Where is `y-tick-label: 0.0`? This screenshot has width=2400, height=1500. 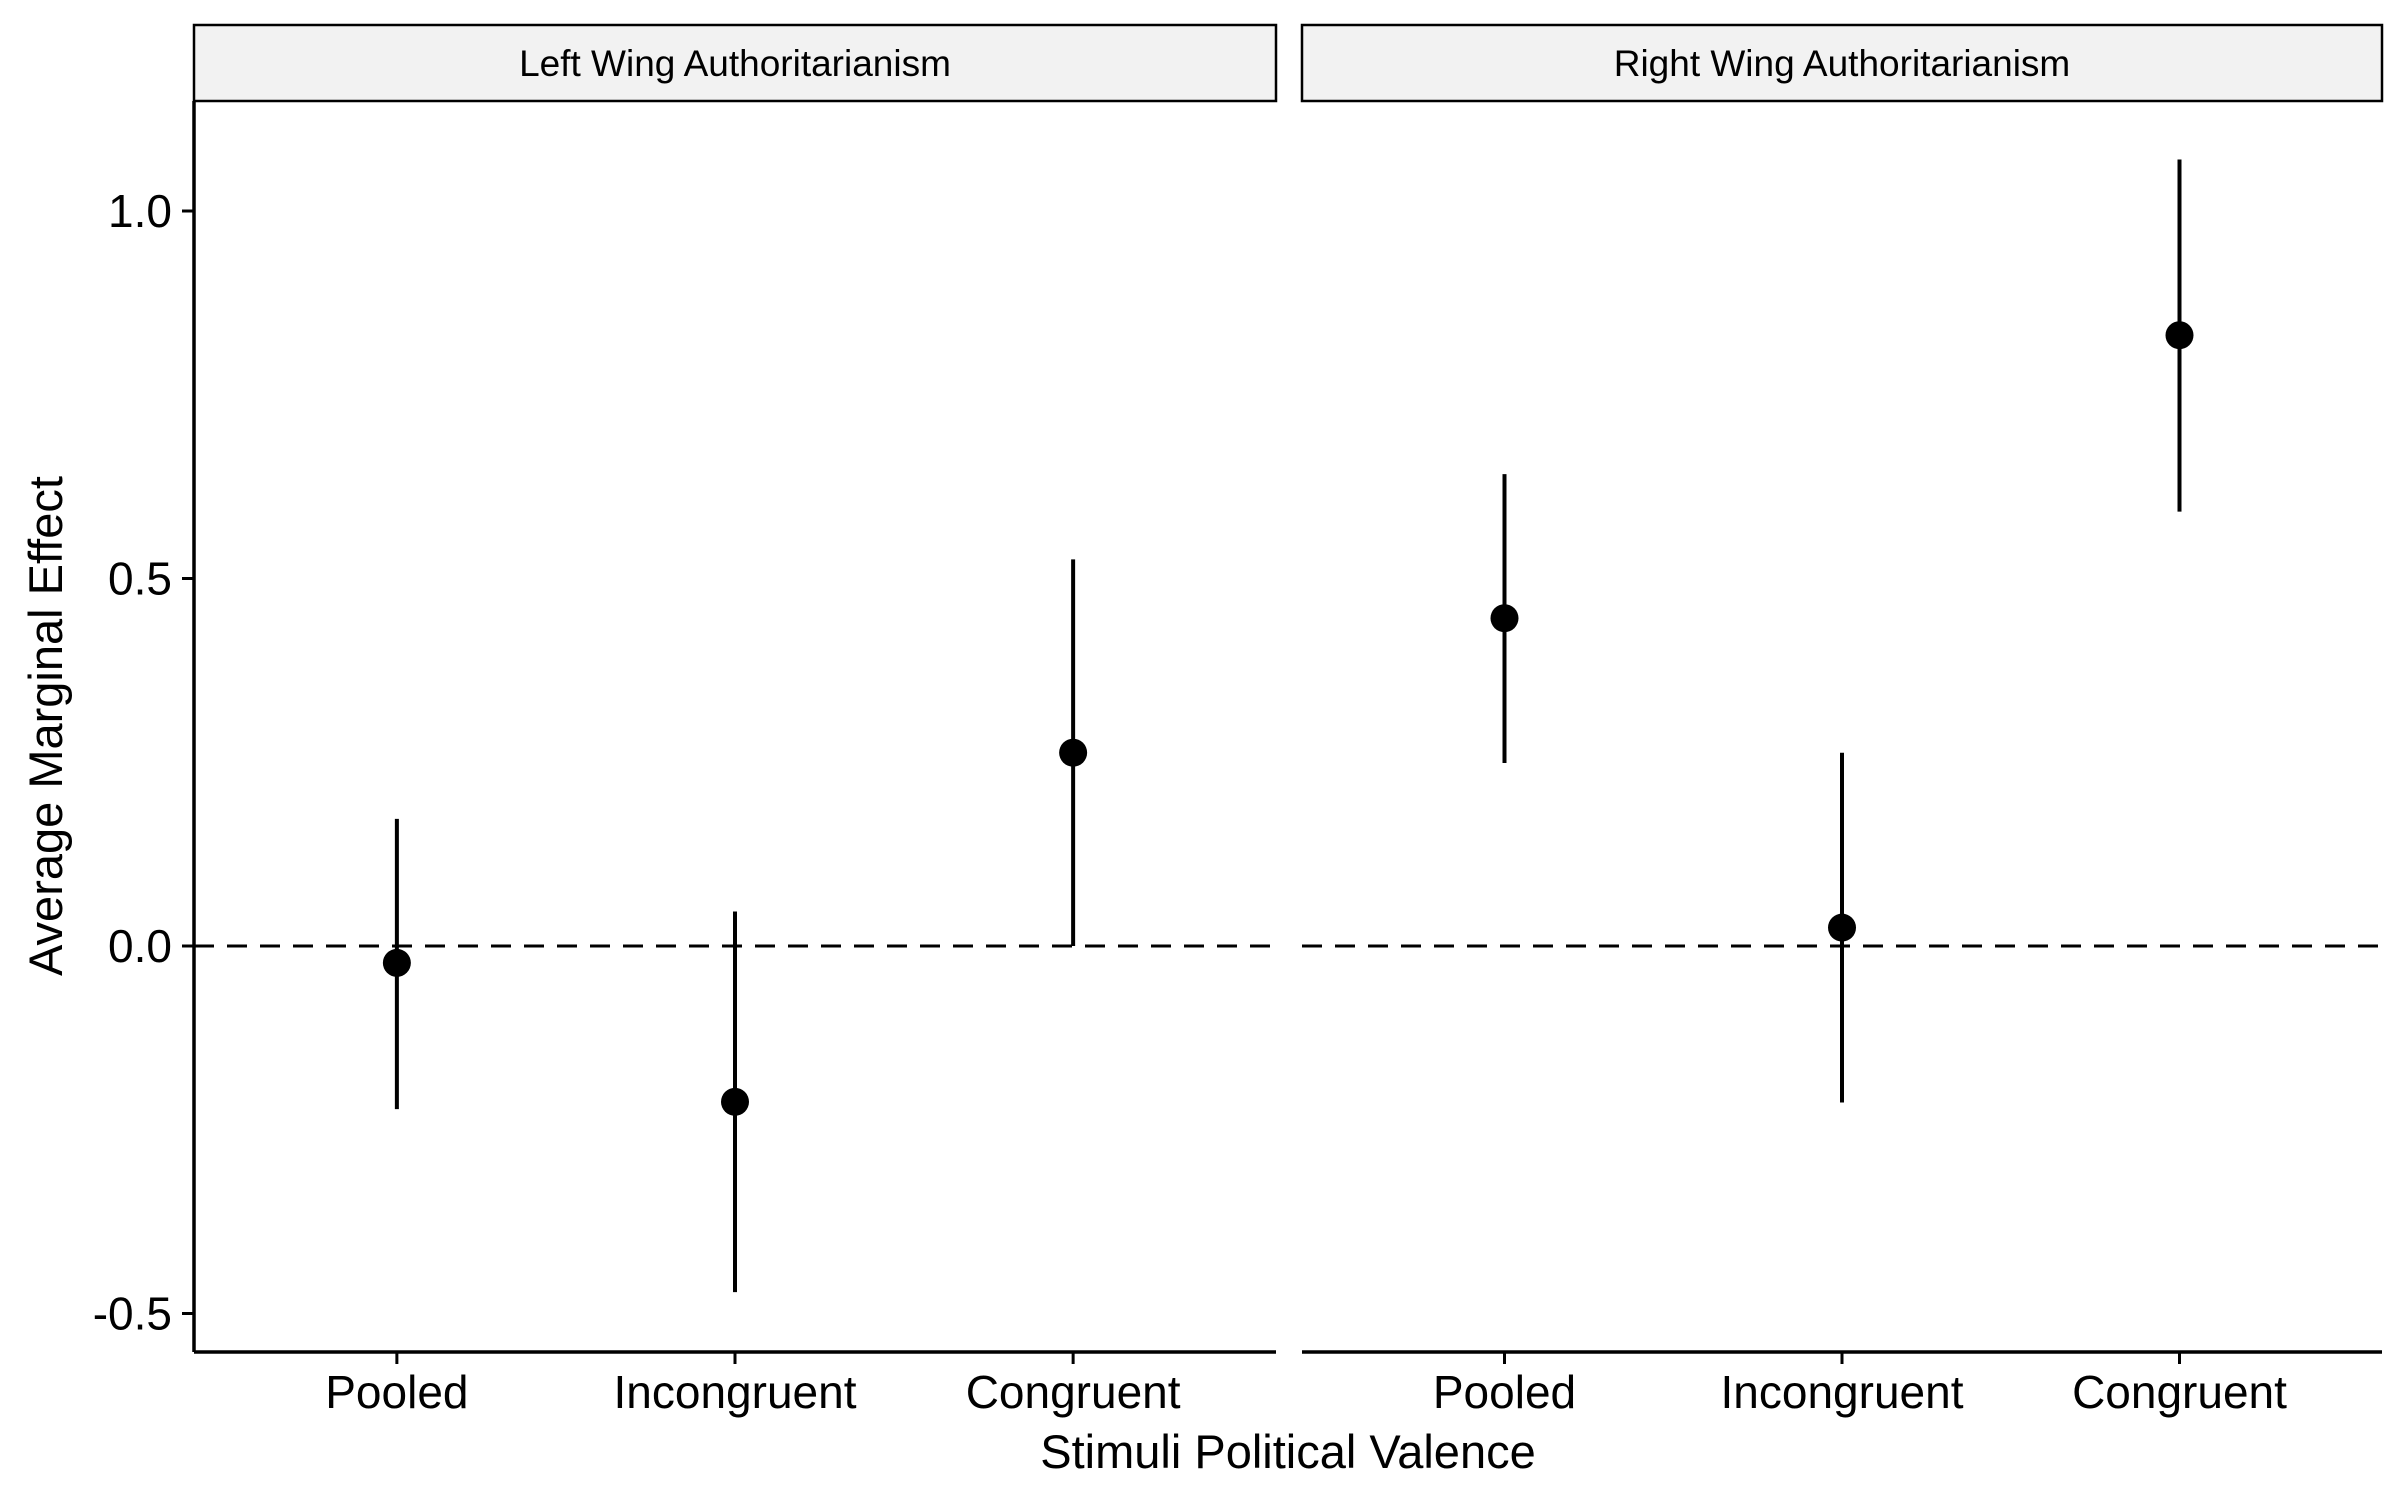
y-tick-label: 0.0 is located at coordinates (140, 946).